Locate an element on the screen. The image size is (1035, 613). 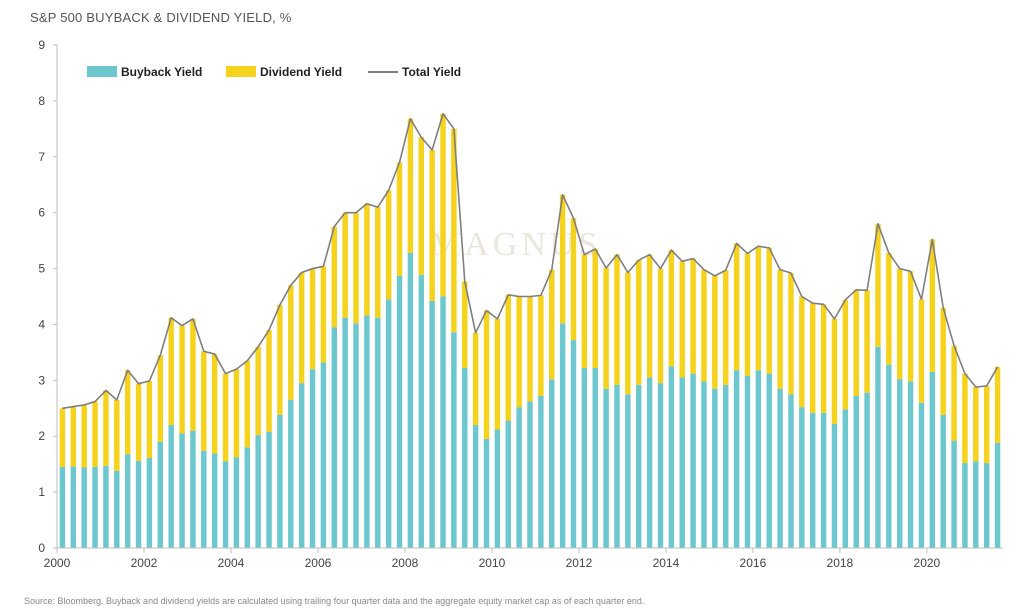
legend-label-buyback: Buyback Yield is located at coordinates (161, 72).